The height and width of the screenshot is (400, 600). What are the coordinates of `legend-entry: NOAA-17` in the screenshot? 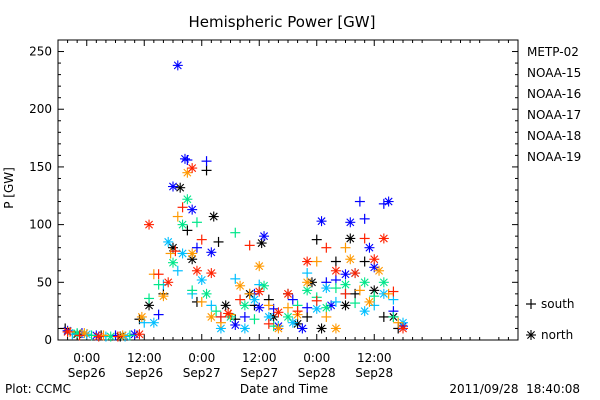 It's located at (554, 115).